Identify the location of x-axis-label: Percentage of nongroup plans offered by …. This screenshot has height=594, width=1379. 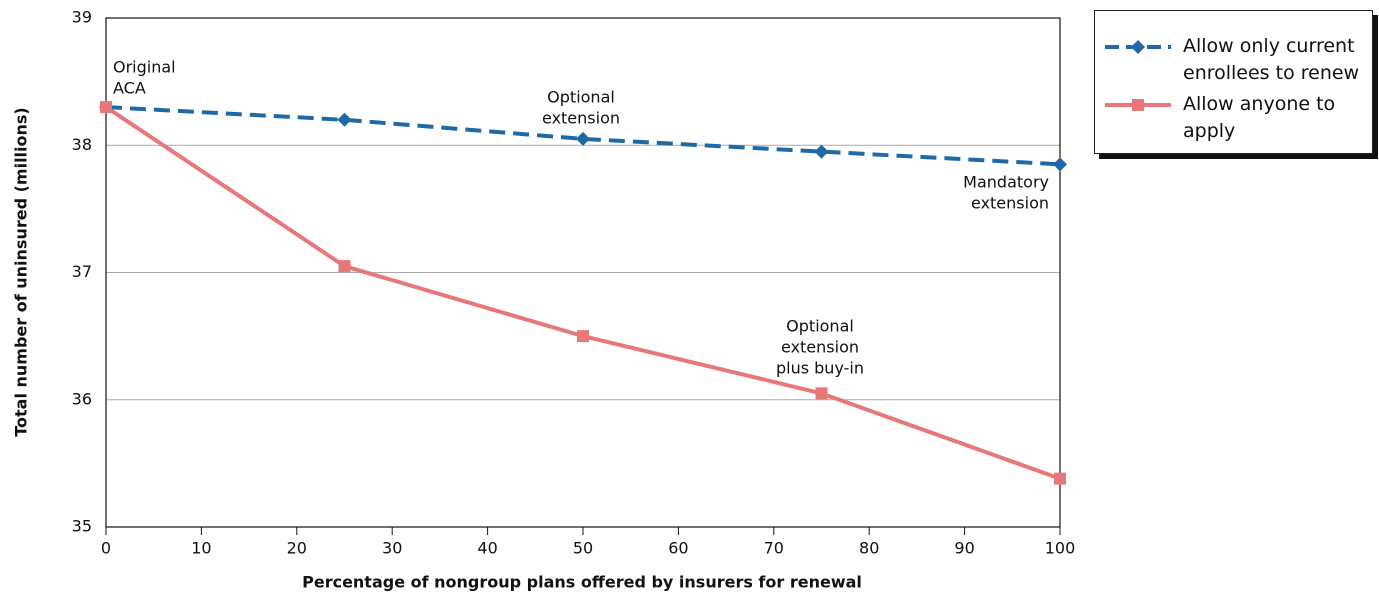
(582, 582).